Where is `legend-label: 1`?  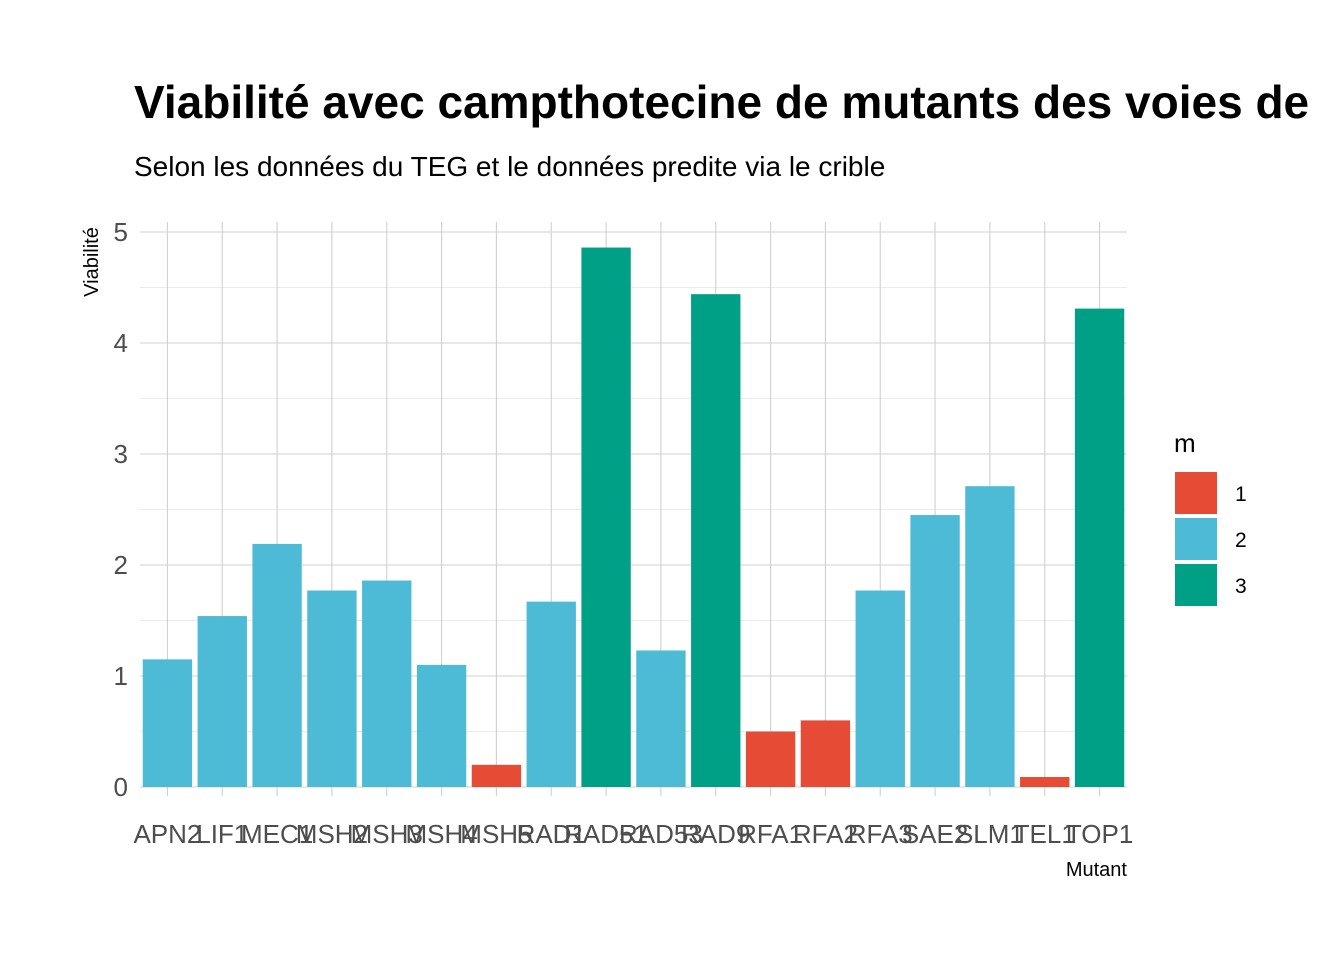 legend-label: 1 is located at coordinates (1241, 494).